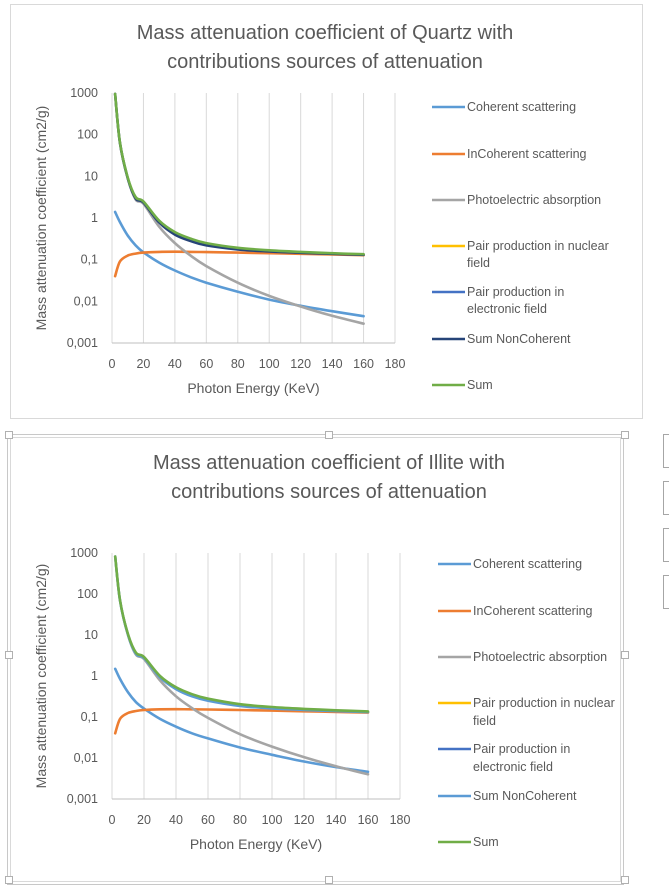 This screenshot has height=891, width=669. Describe the element at coordinates (666, 451) in the screenshot. I see `chart-elements-button` at that location.